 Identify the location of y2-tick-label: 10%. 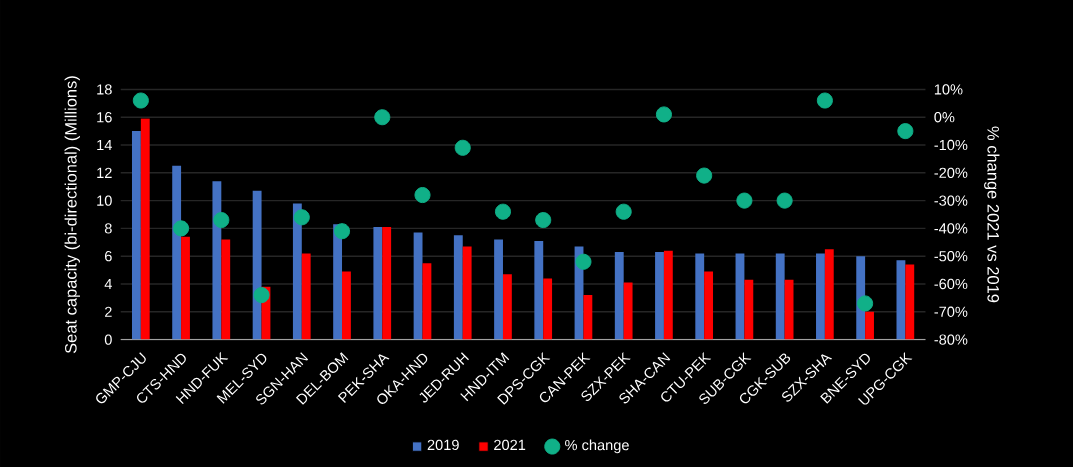
(948, 89).